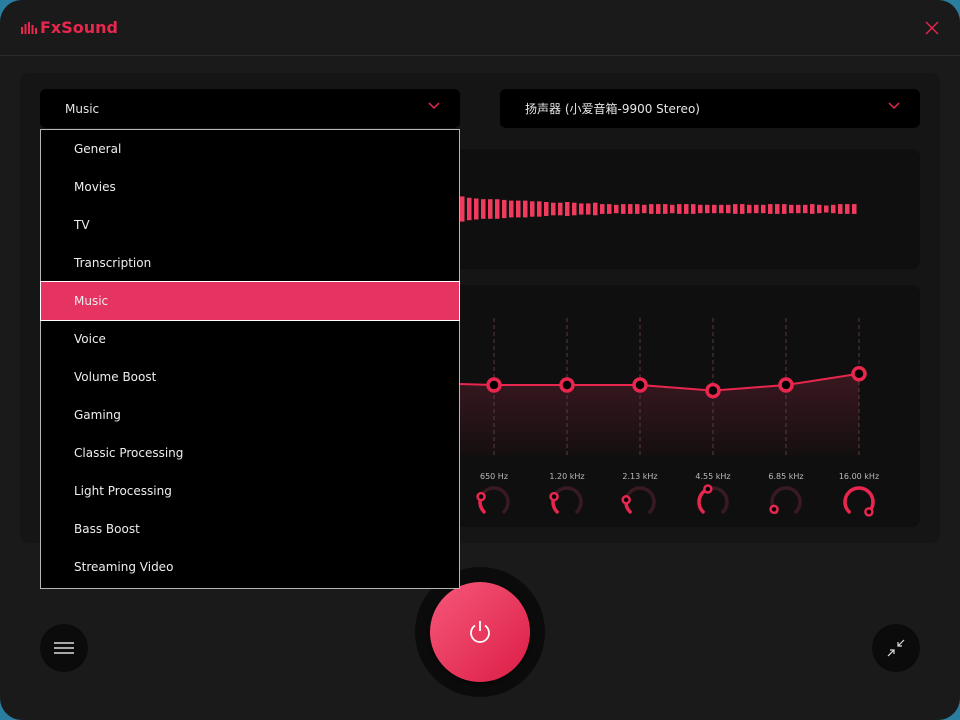 The height and width of the screenshot is (720, 960). I want to click on knob-track, so click(786, 500).